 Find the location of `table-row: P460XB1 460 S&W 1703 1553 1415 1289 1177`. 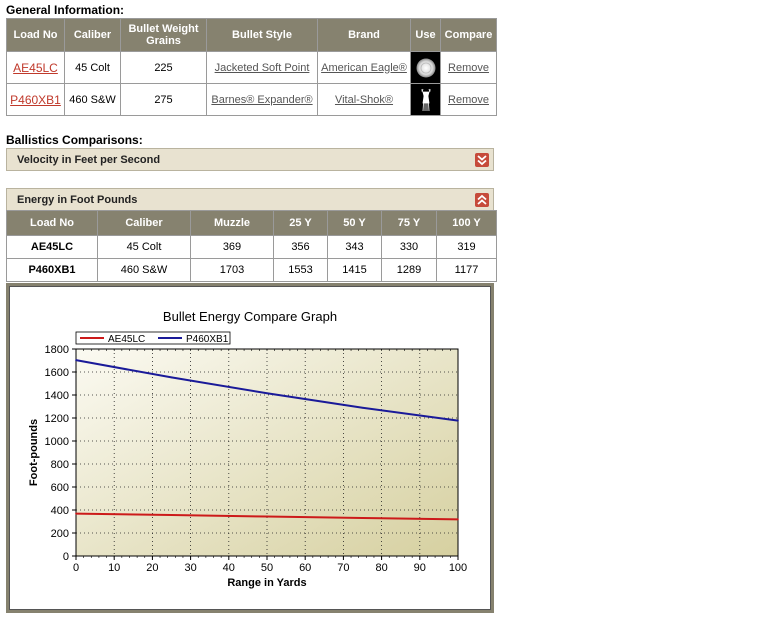

table-row: P460XB1 460 S&W 1703 1553 1415 1289 1177 is located at coordinates (251, 270).